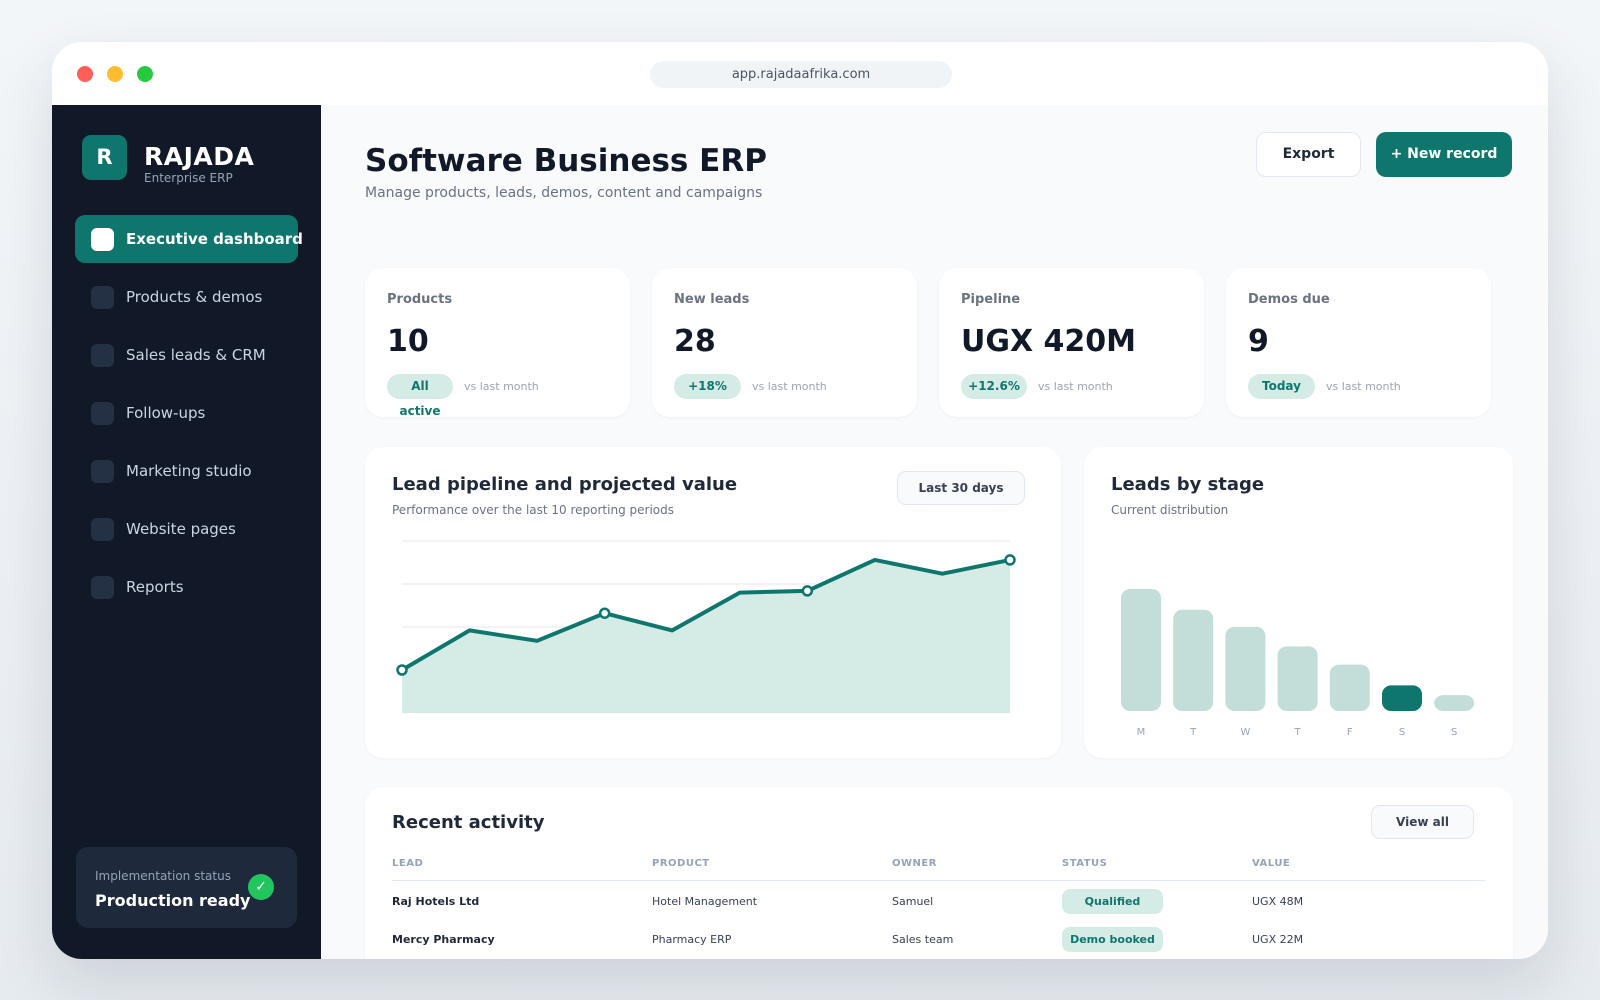 Image resolution: width=1600 pixels, height=1000 pixels. What do you see at coordinates (1308, 154) in the screenshot?
I see `export-button: Export` at bounding box center [1308, 154].